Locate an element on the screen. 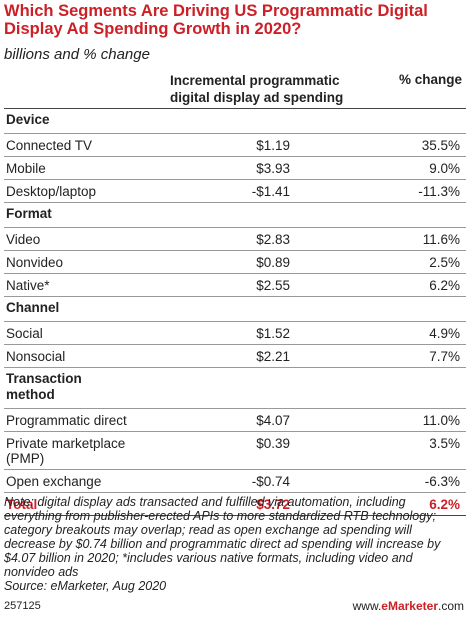 Image resolution: width=470 pixels, height=618 pixels. row-pct-change: -11.3% is located at coordinates (439, 191).